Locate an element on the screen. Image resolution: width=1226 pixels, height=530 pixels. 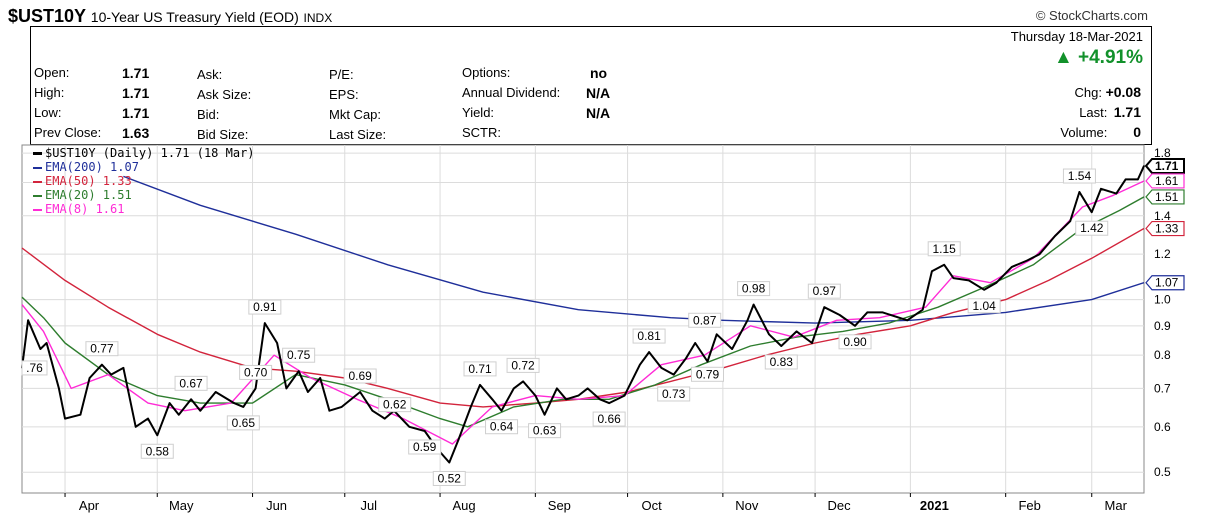
quote-low: Low: 1.71 is located at coordinates (91, 115).